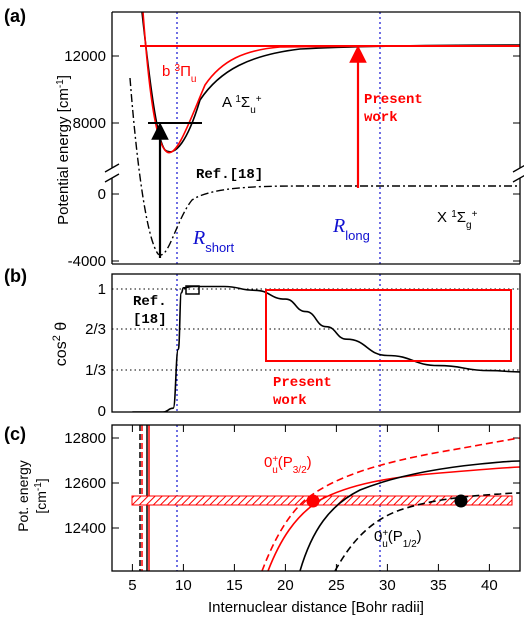 The image size is (524, 622). What do you see at coordinates (95, 329) in the screenshot?
I see `panel-b-ytick-2-3: 2/3` at bounding box center [95, 329].